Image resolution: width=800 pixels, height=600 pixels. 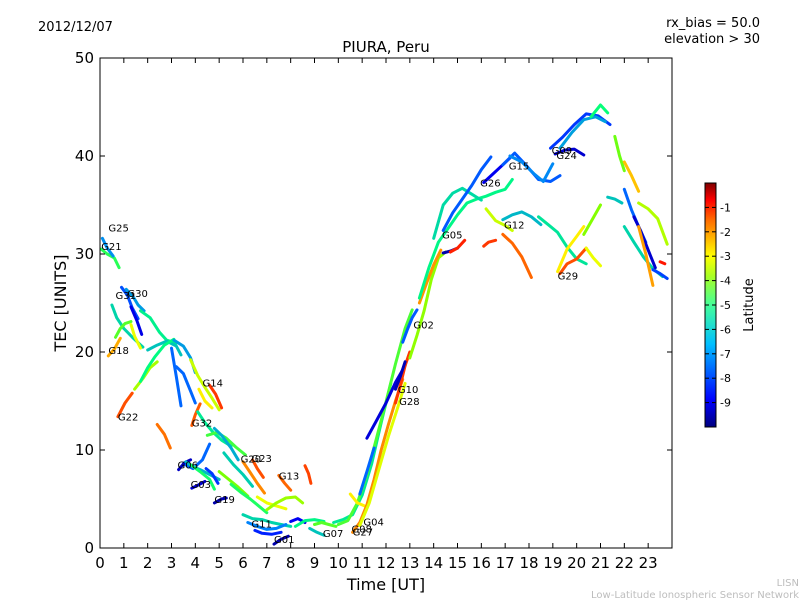 What do you see at coordinates (385, 584) in the screenshot?
I see `x-axis-label: Time [UT]` at bounding box center [385, 584].